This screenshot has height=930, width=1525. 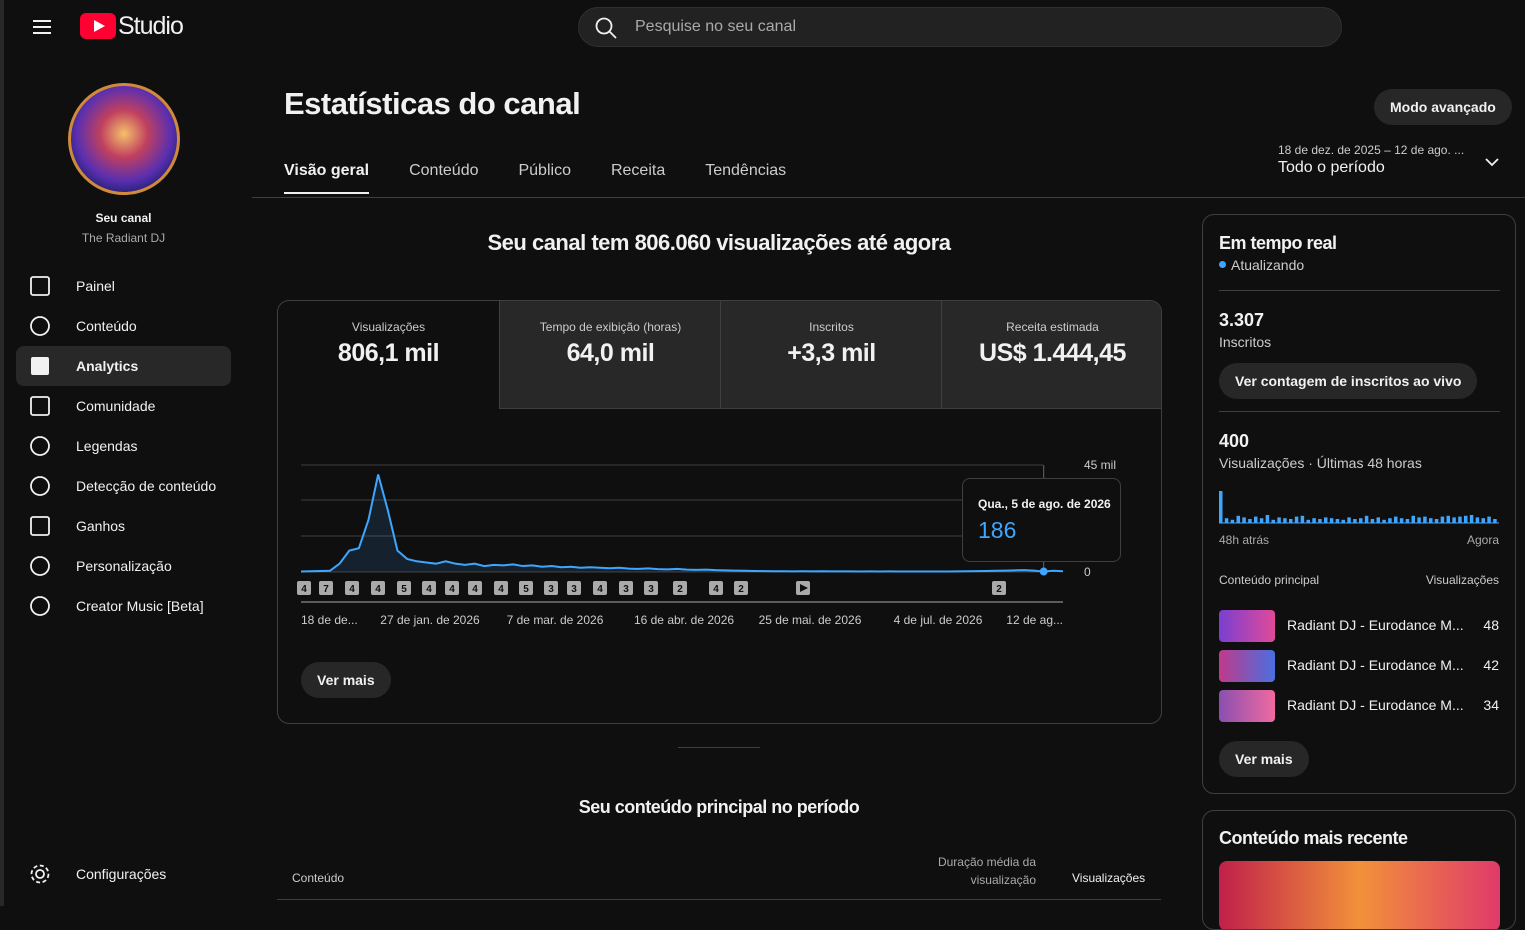 I want to click on x-tick-label: 25 de mai. de 2026, so click(x=810, y=620).